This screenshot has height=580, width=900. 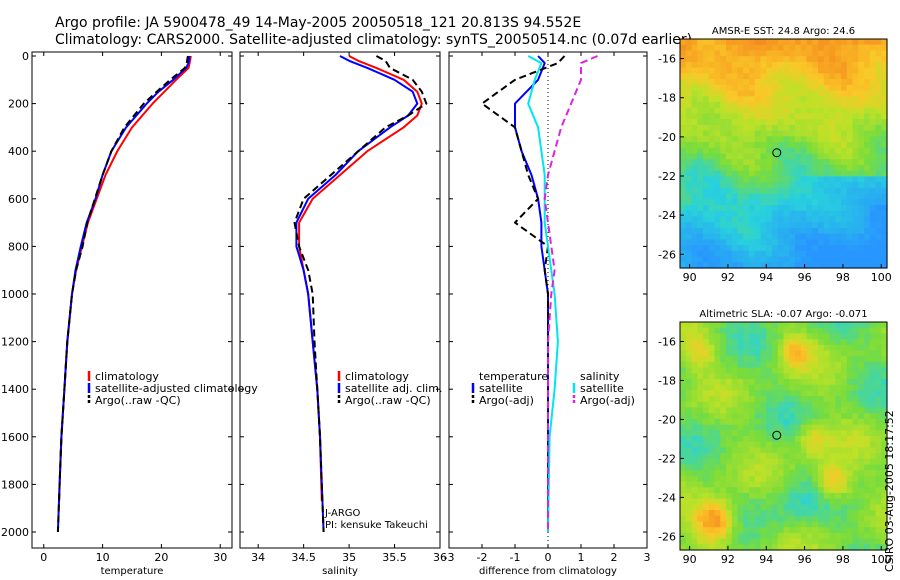 What do you see at coordinates (783, 31) in the screenshot?
I see `sst-title: AMSR-E SST: 24.8 Argo: 24.6` at bounding box center [783, 31].